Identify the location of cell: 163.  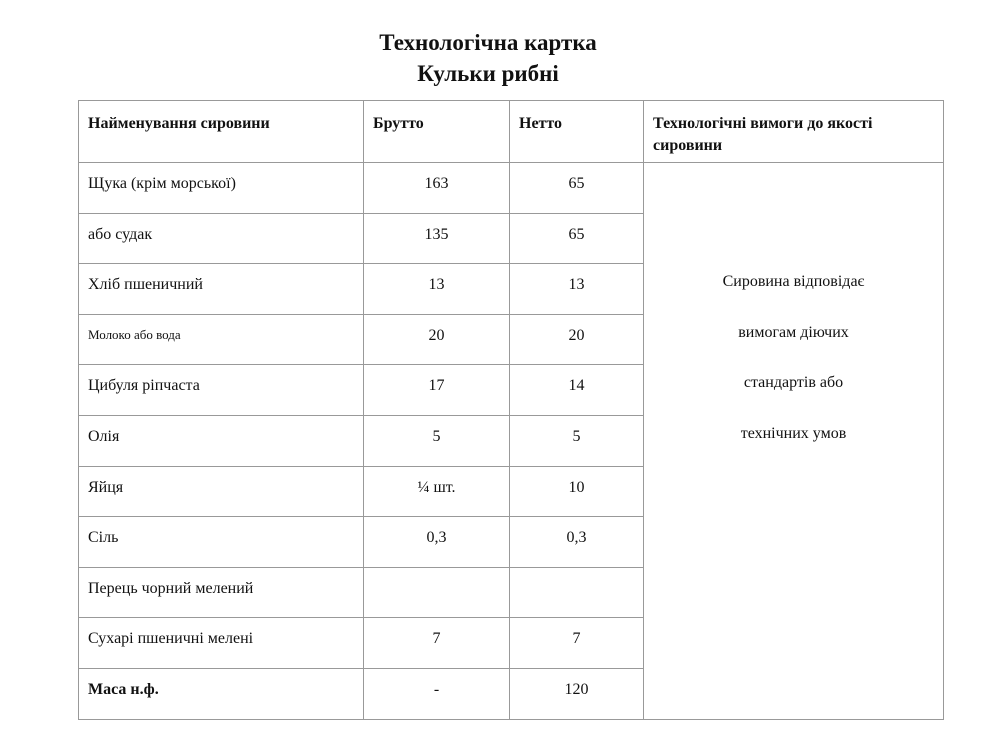
(436, 188).